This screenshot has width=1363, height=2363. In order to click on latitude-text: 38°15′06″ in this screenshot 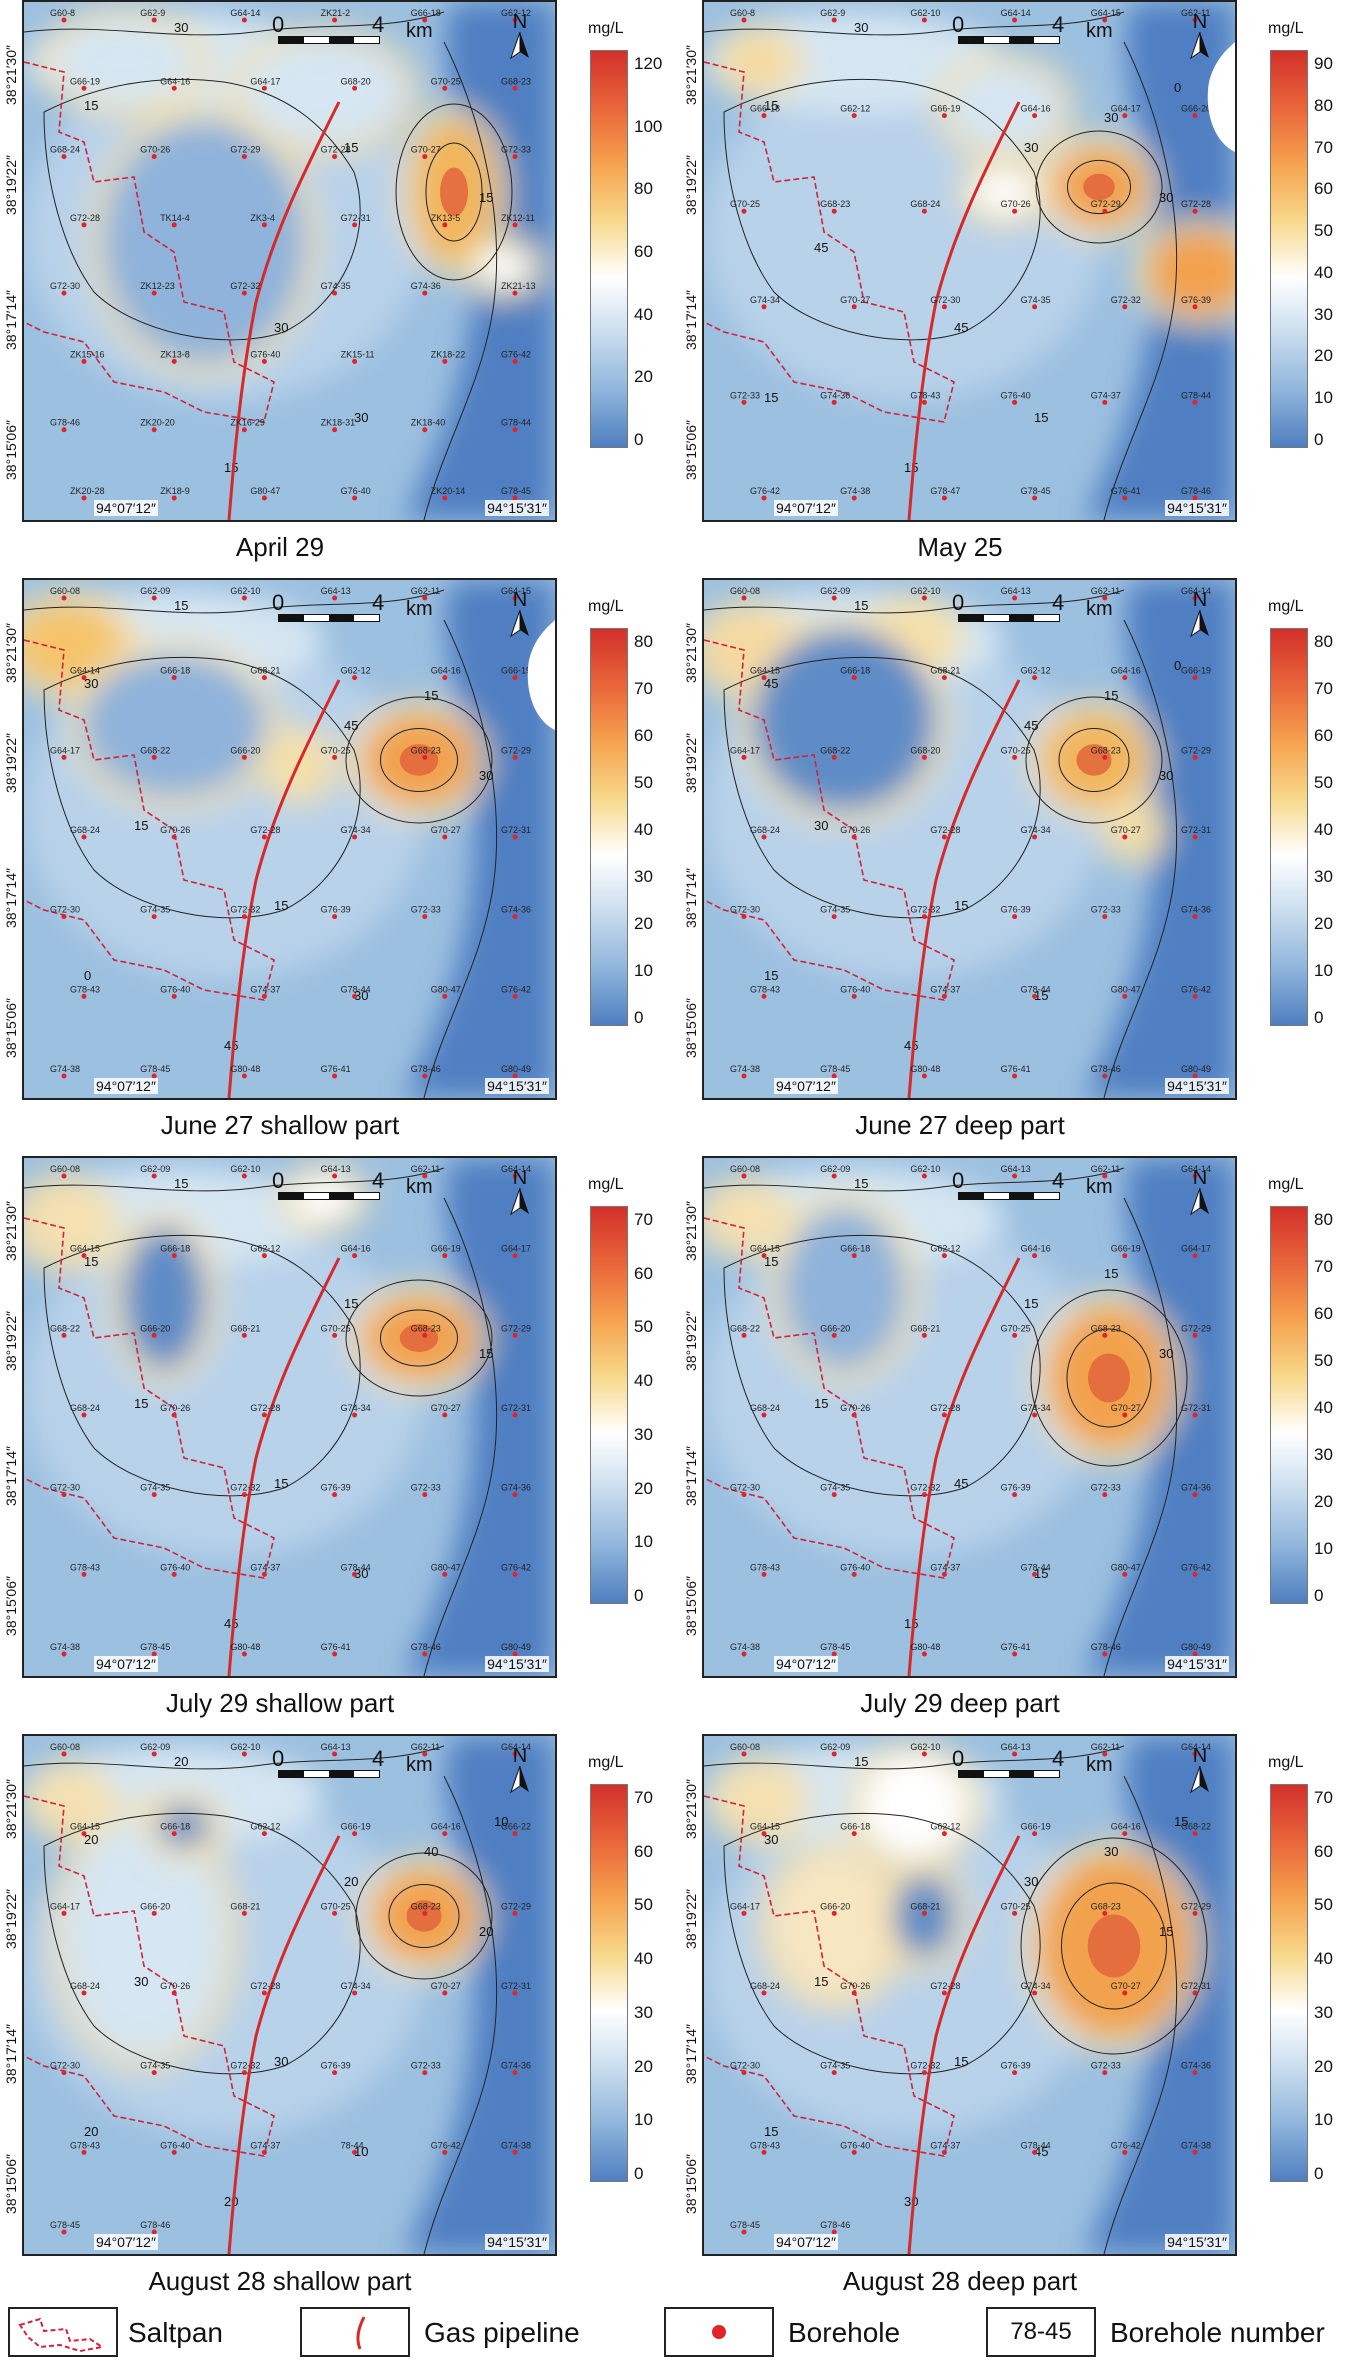, I will do `click(11, 2184)`.